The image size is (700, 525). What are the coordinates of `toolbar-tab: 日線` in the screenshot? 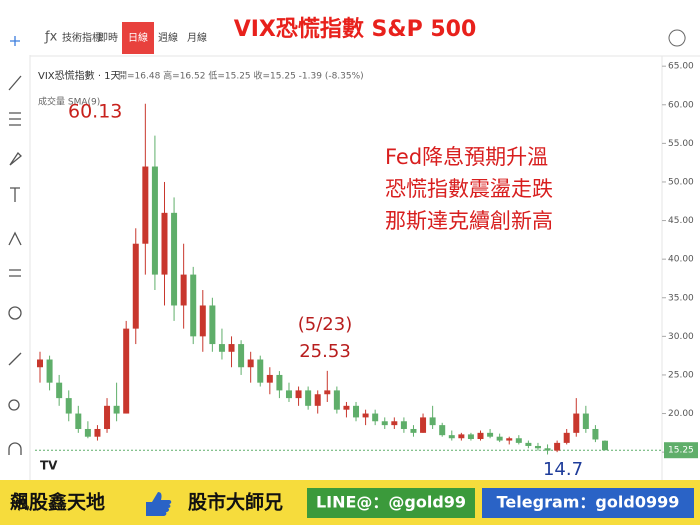 It's located at (138, 37).